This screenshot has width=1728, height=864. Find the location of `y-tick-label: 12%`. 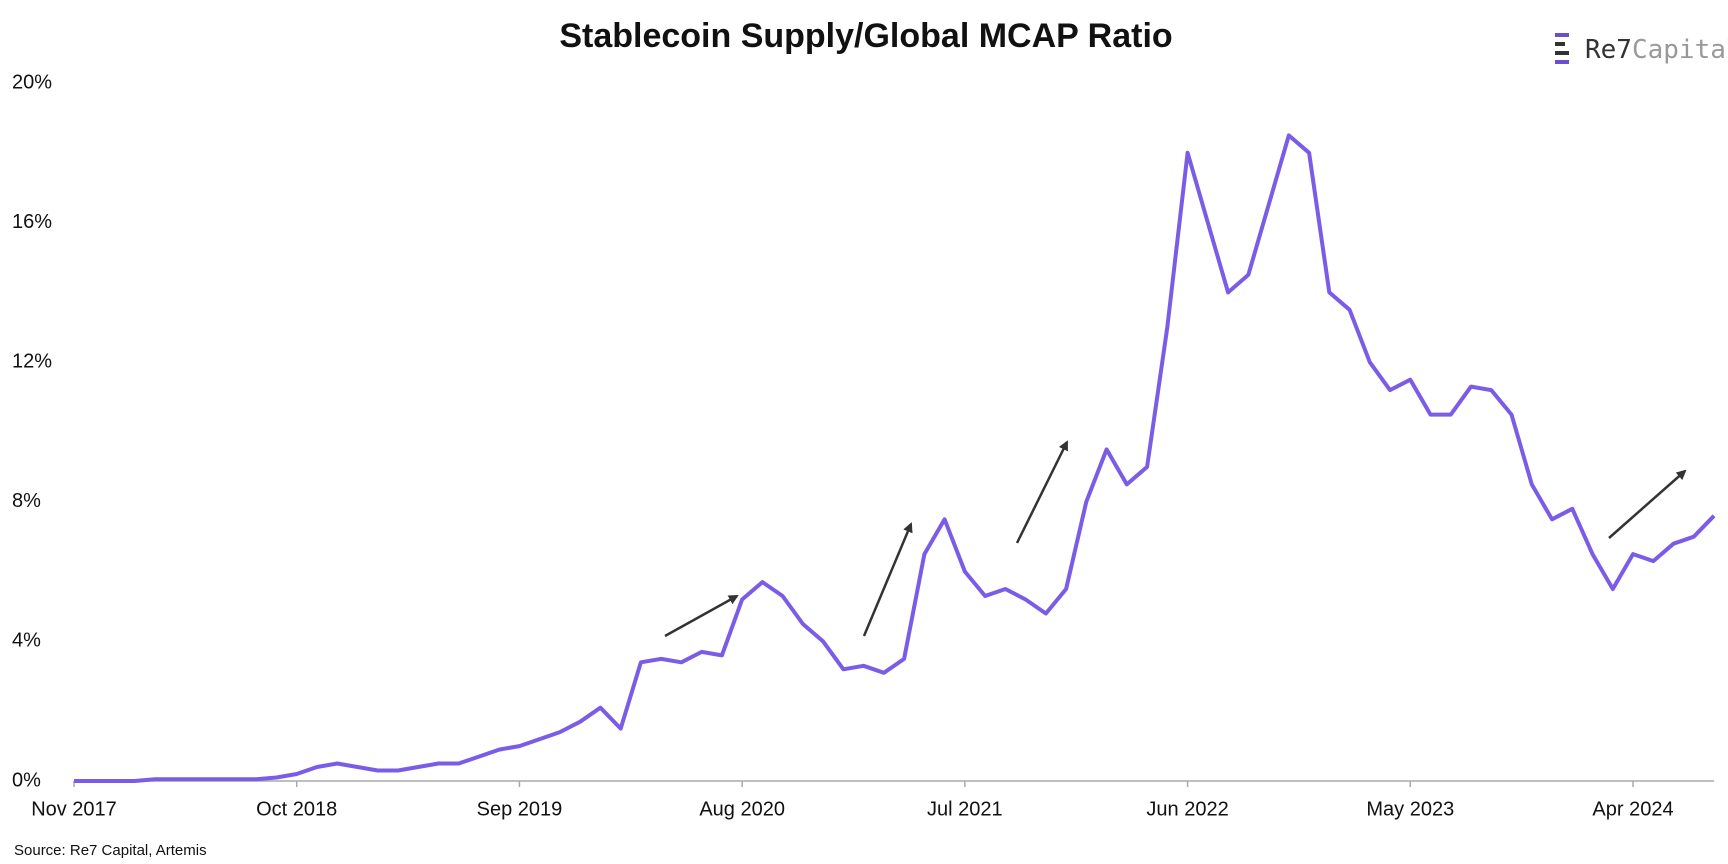

y-tick-label: 12% is located at coordinates (32, 361).